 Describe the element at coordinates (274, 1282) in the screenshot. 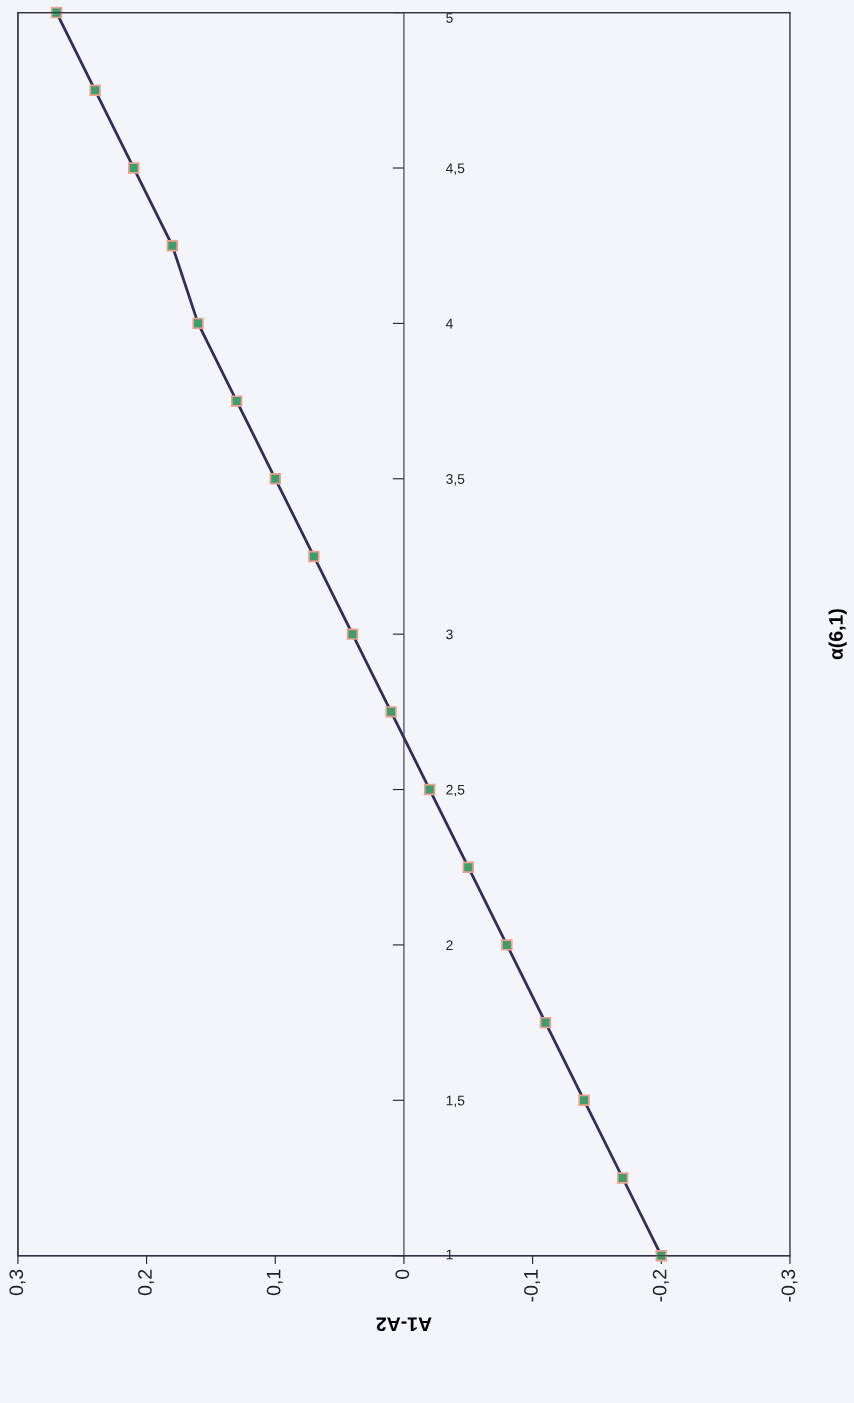

I see `x-tick-label: 0,1` at that location.